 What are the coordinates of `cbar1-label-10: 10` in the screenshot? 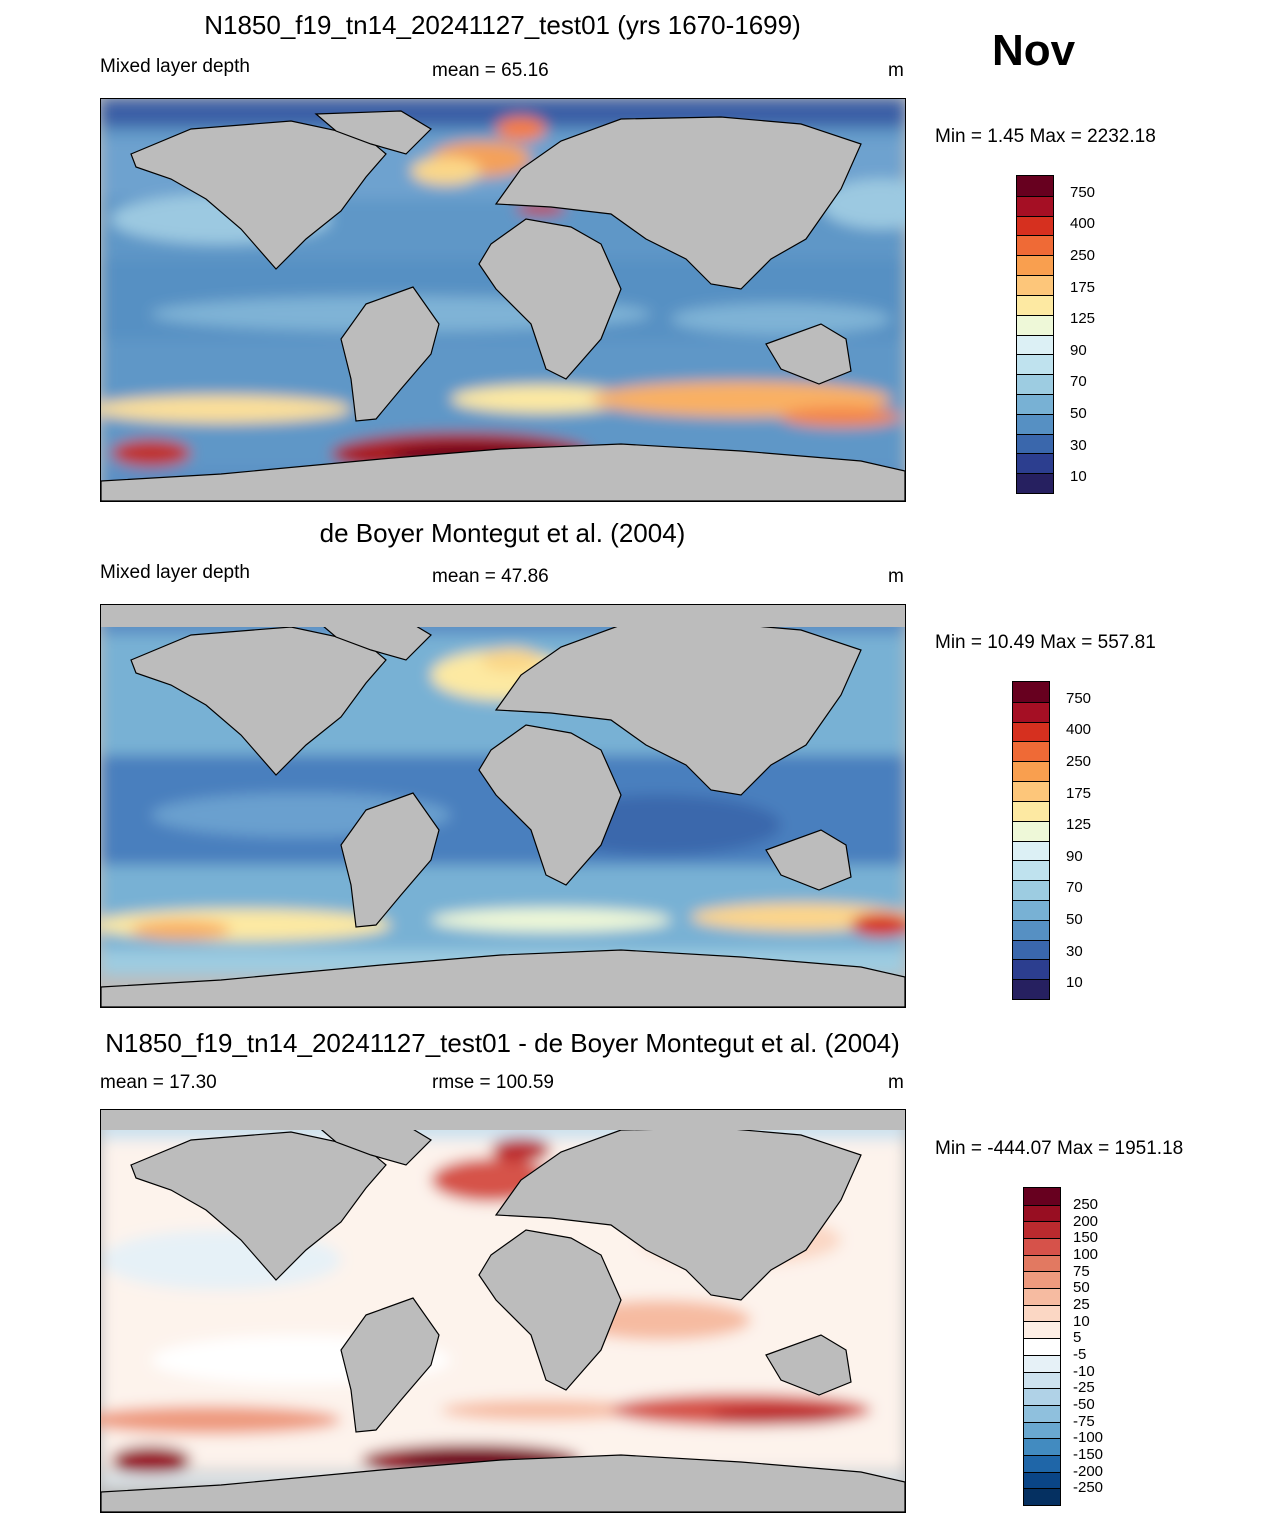 It's located at (1078, 476).